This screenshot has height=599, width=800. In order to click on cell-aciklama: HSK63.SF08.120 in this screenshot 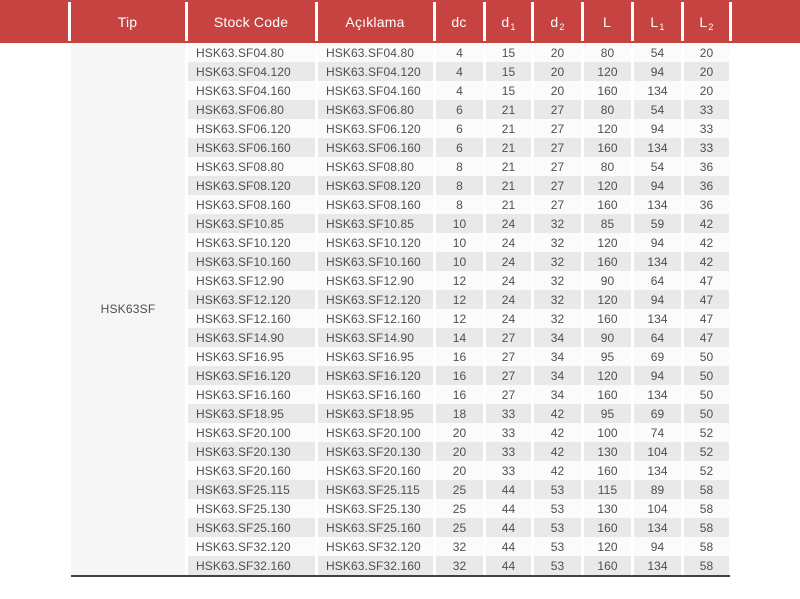, I will do `click(375, 185)`.